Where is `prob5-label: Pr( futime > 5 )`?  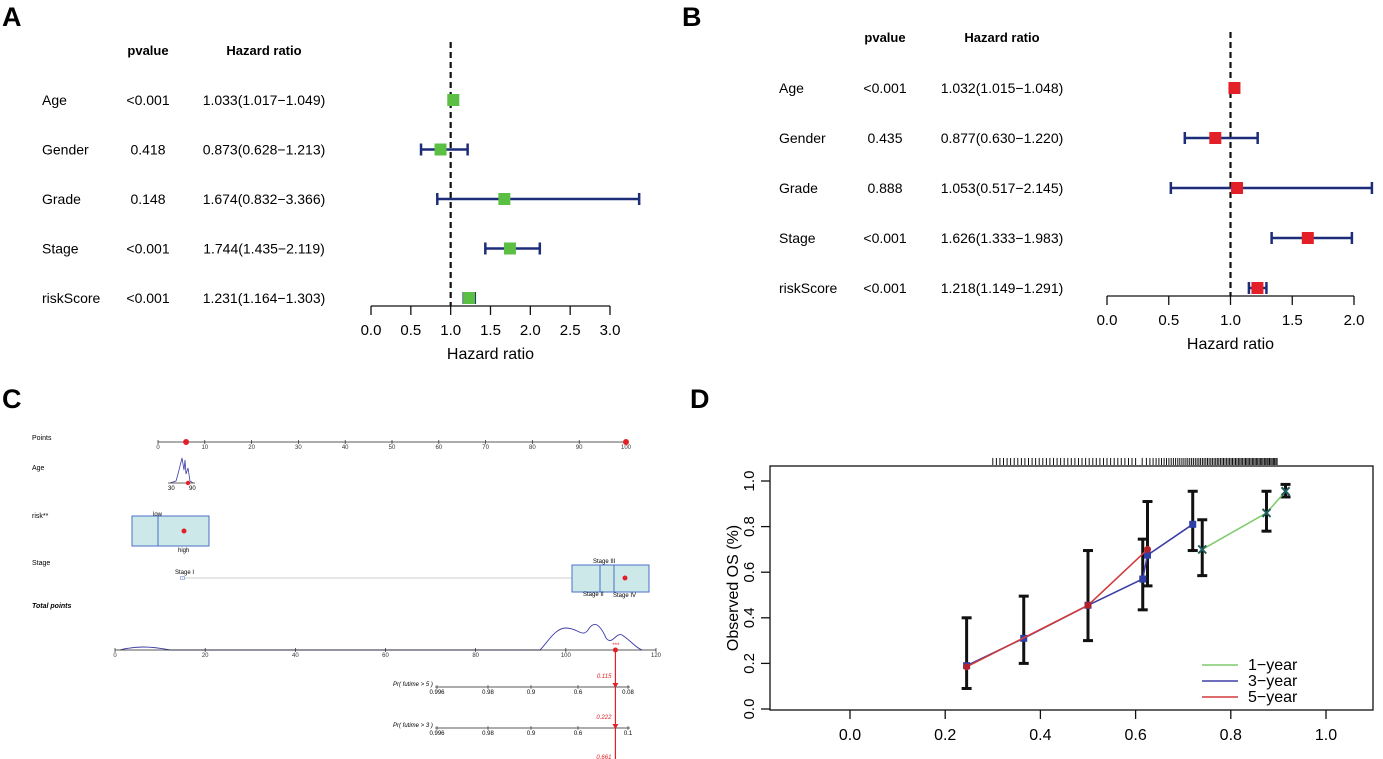
prob5-label: Pr( futime > 5 ) is located at coordinates (413, 685).